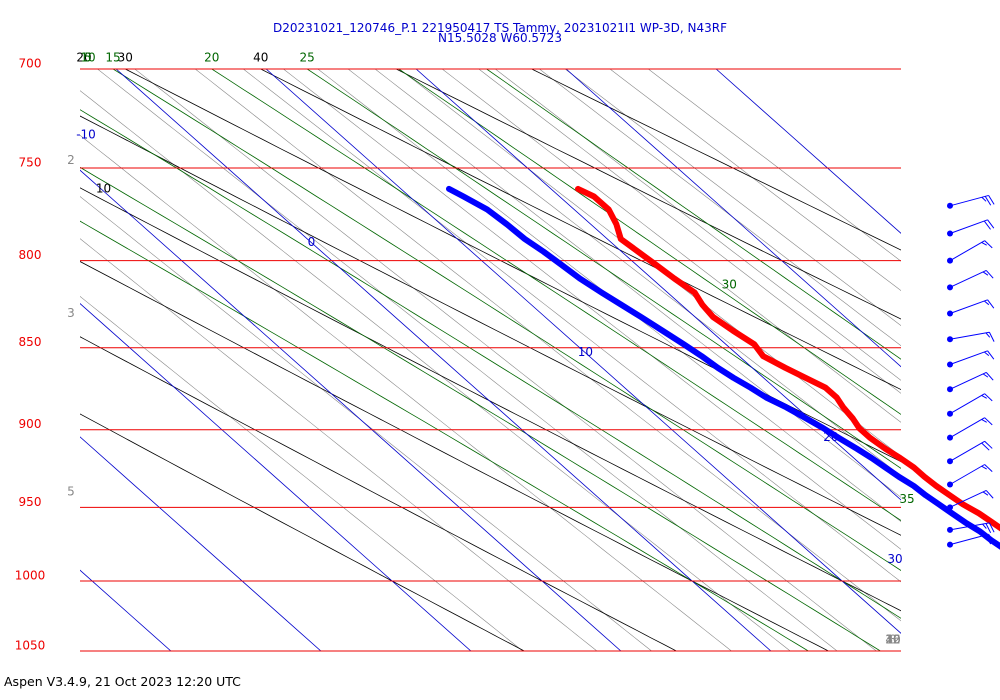 This screenshot has width=1000, height=700. Describe the element at coordinates (307, 58) in the screenshot. I see `moist-adiabat-label: 25` at that location.